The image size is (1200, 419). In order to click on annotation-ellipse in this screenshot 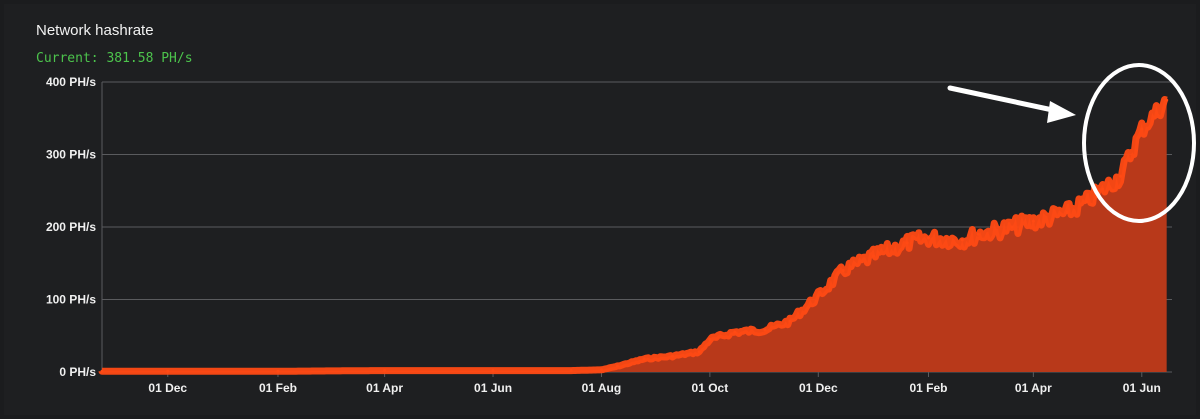, I will do `click(1139, 143)`.